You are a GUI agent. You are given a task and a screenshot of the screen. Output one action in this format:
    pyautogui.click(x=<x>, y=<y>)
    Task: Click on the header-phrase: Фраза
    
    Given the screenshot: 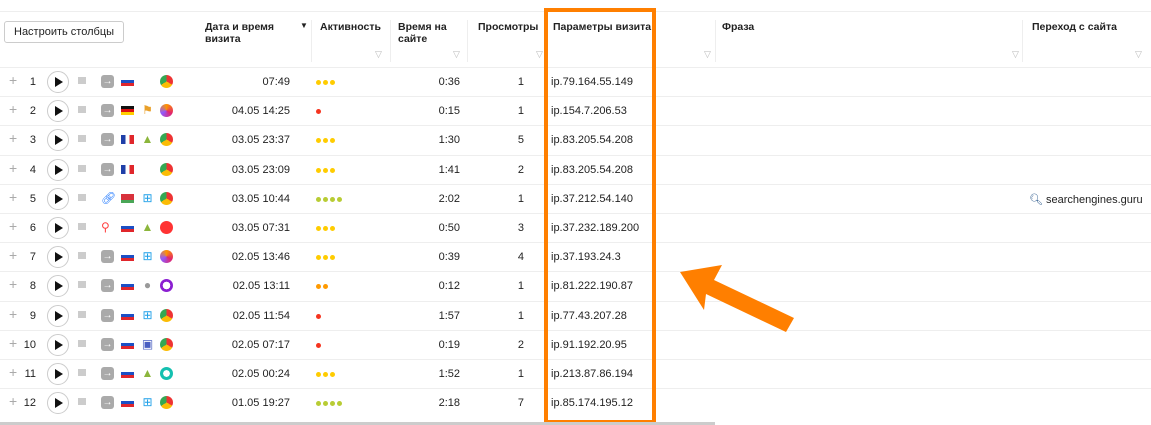 What is the action you would take?
    pyautogui.click(x=738, y=27)
    